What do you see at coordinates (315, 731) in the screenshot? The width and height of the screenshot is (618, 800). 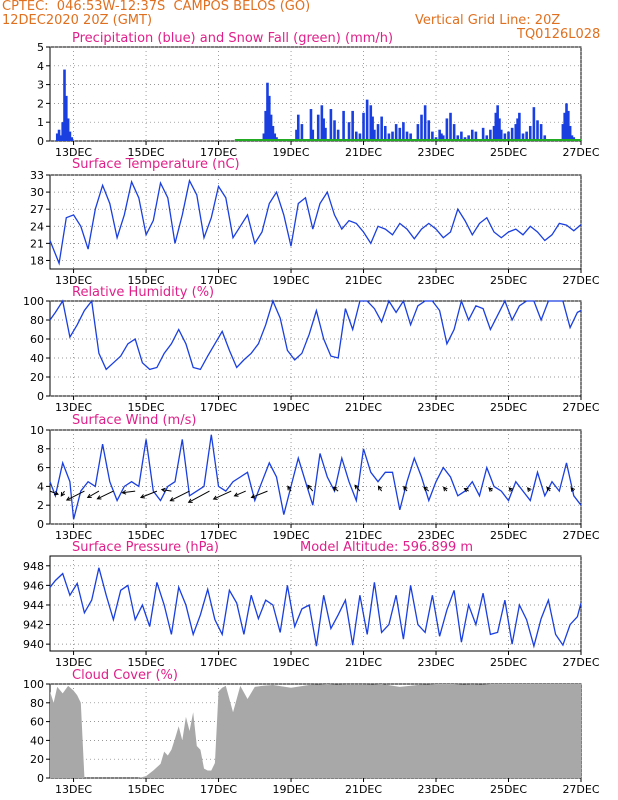 I see `cloud-cover-area` at bounding box center [315, 731].